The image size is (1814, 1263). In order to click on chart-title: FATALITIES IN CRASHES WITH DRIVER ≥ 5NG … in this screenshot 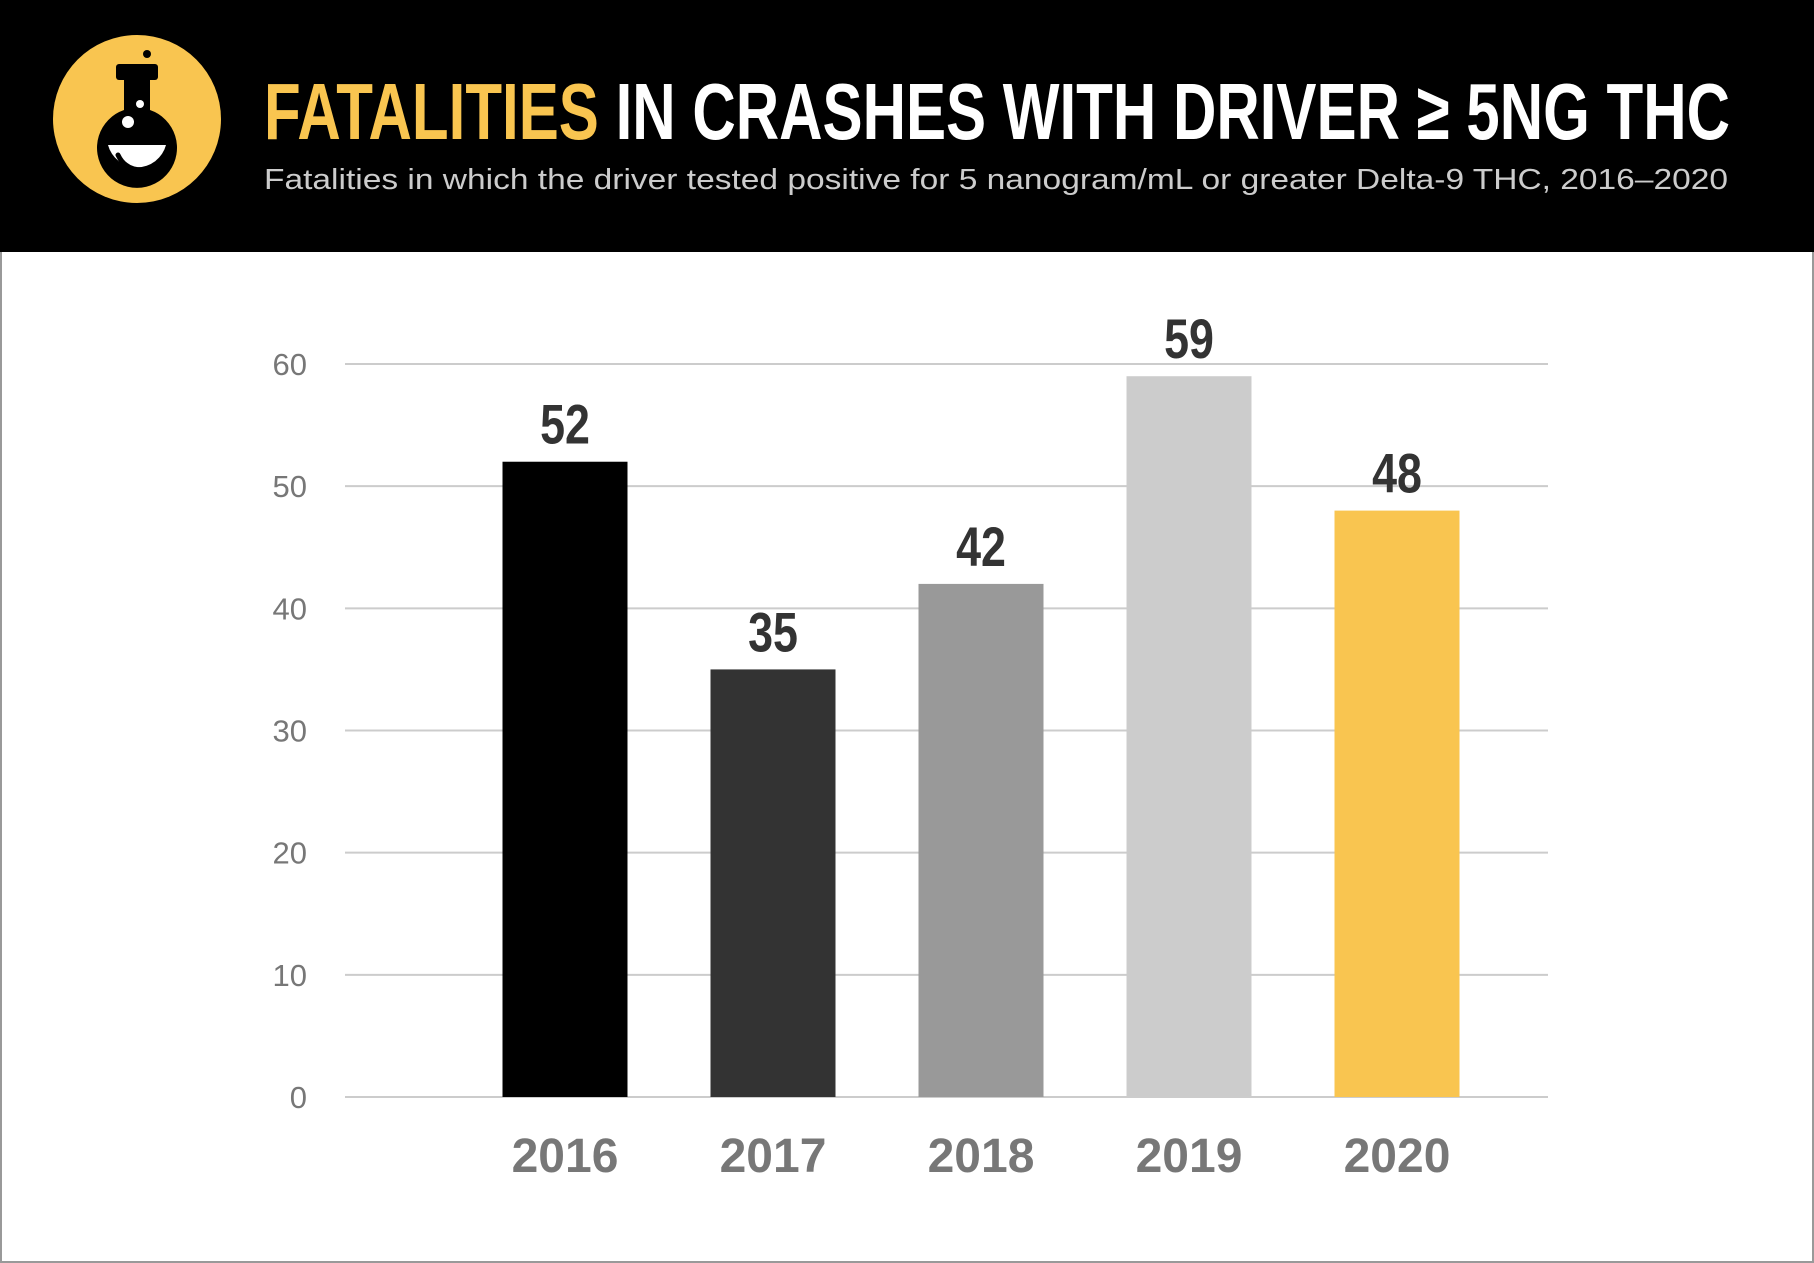, I will do `click(997, 111)`.